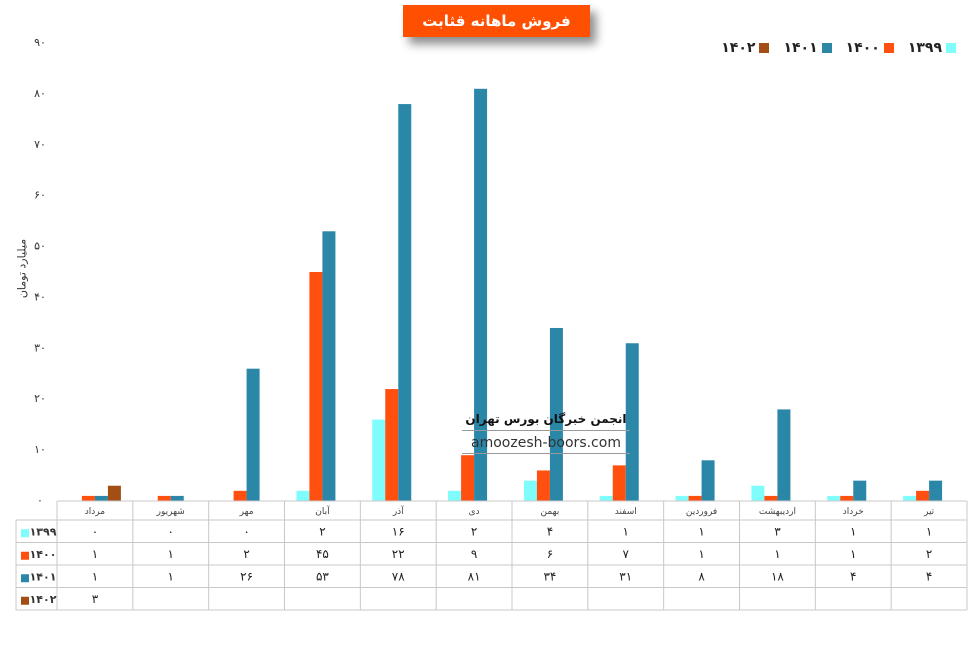  Describe the element at coordinates (550, 554) in the screenshot. I see `data-label: ۶` at that location.